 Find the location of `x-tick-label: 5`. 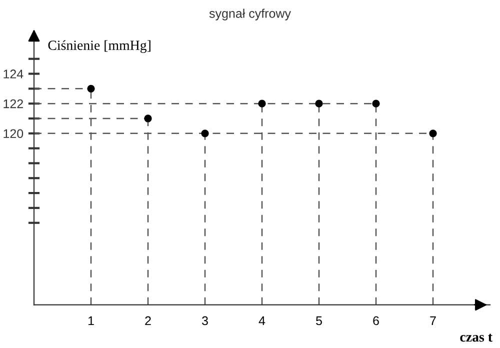

x-tick-label: 5 is located at coordinates (319, 321).